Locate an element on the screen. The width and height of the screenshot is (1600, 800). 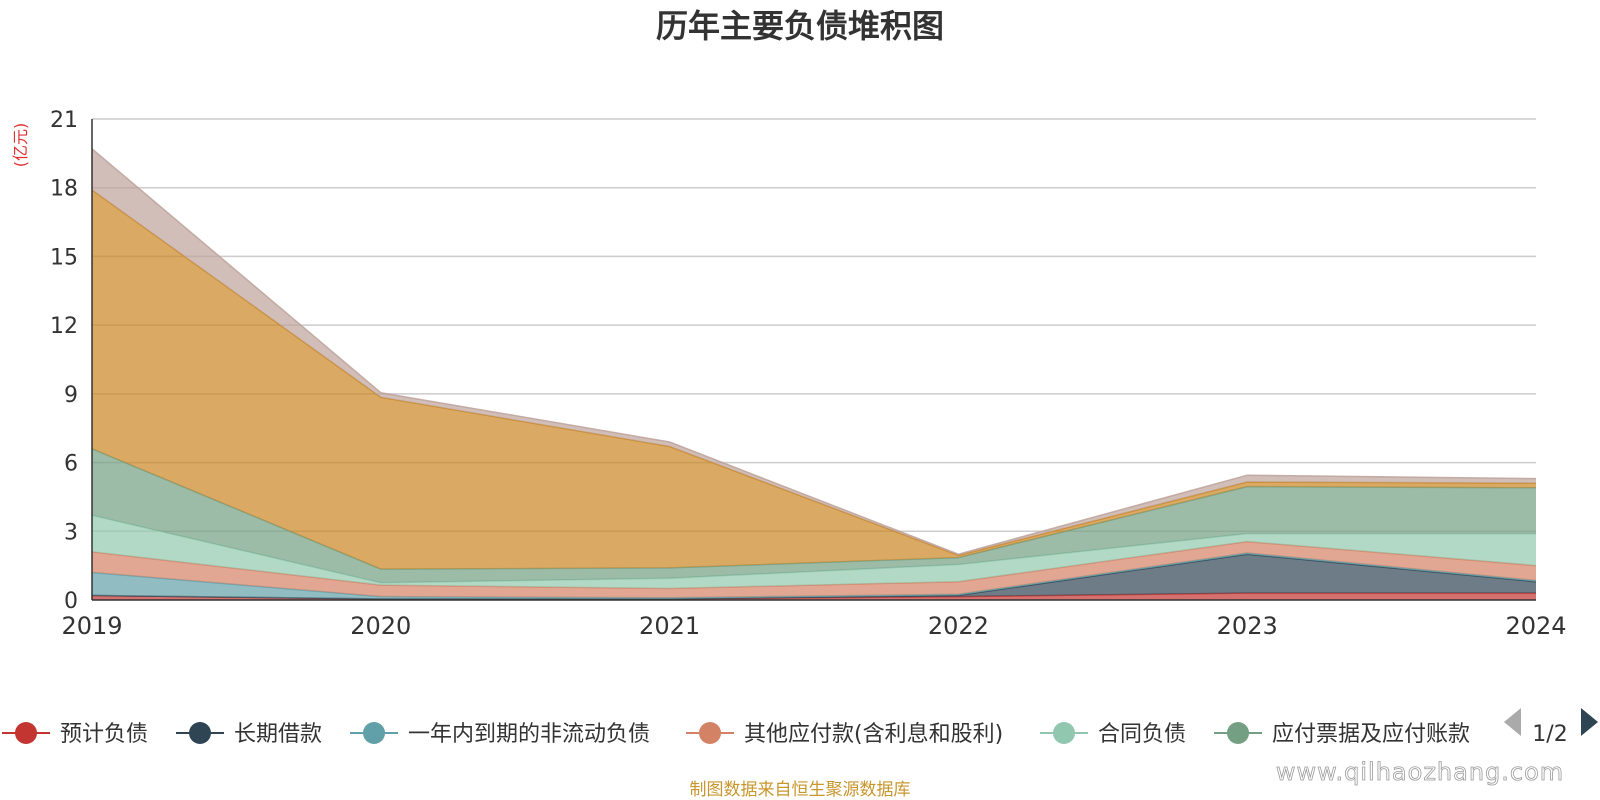
y-tick-labels: 0 3 6 9 12 15 18 21 is located at coordinates (64, 361).